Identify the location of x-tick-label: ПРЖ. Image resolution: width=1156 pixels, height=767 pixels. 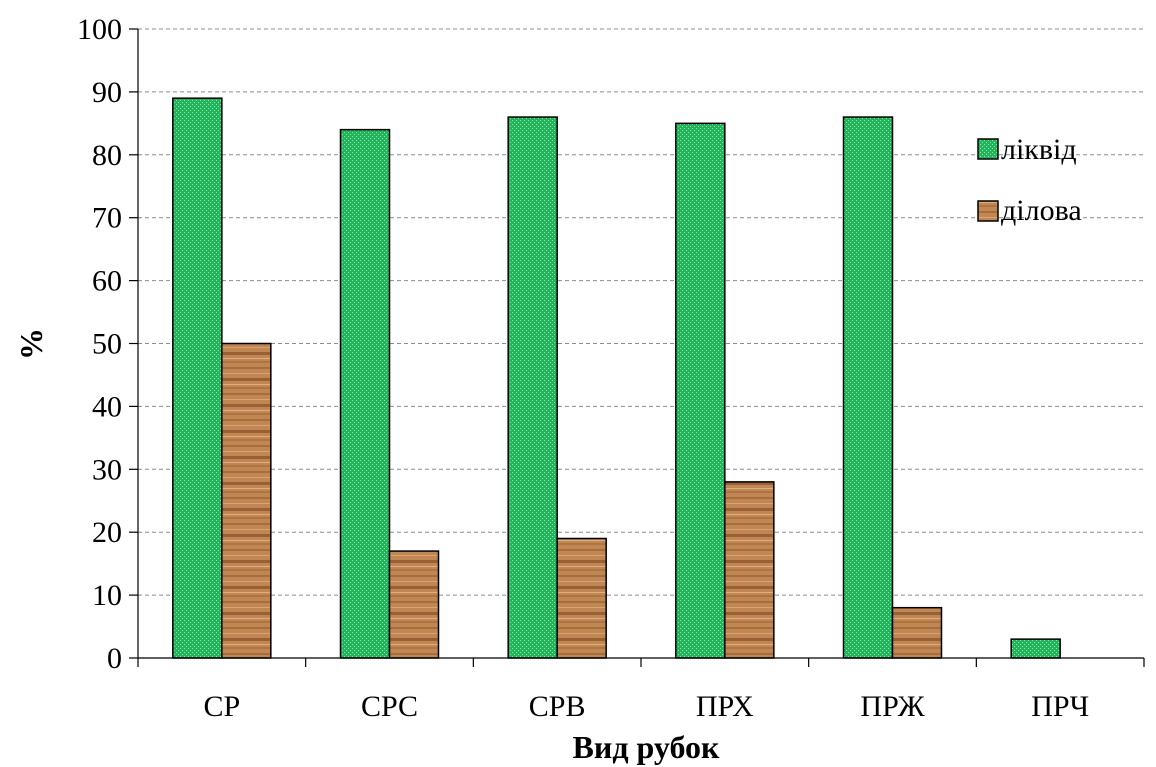
(892, 706).